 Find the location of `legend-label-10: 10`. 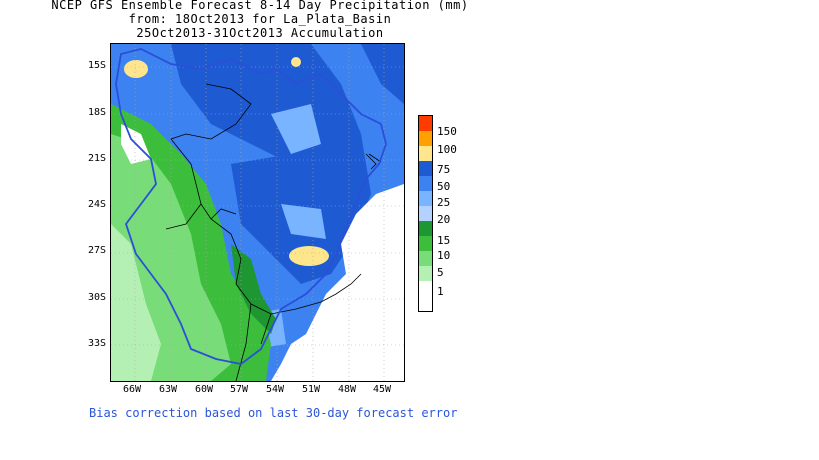

legend-label-10: 10 is located at coordinates (444, 255).